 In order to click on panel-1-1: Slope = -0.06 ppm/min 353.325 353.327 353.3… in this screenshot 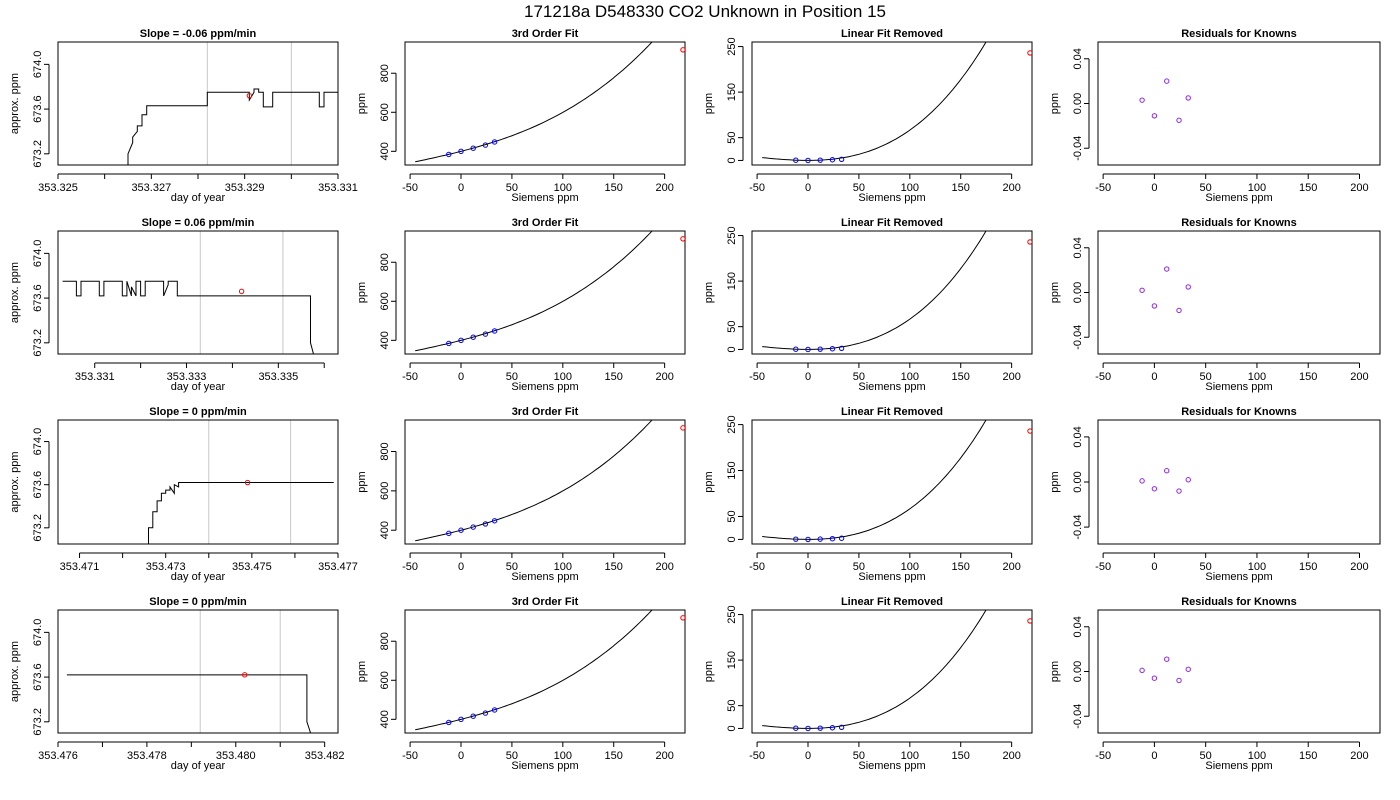, I will do `click(183, 116)`.